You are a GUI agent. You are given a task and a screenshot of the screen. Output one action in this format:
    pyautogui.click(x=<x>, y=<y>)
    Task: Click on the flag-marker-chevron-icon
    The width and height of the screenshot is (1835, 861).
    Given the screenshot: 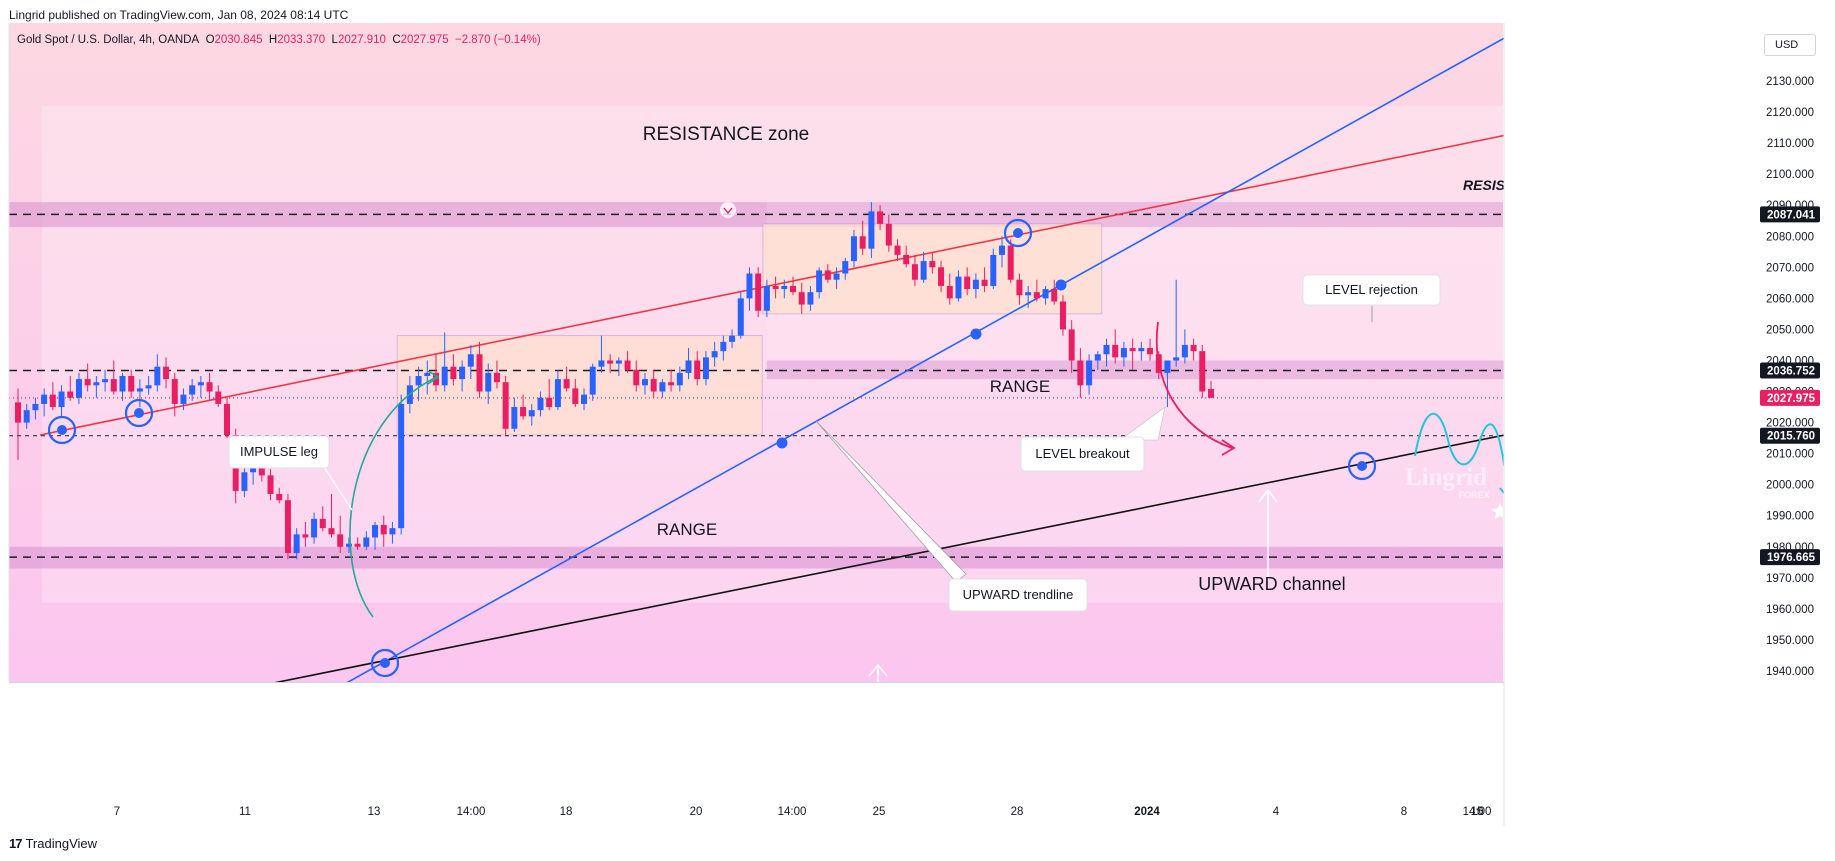 What is the action you would take?
    pyautogui.click(x=728, y=211)
    